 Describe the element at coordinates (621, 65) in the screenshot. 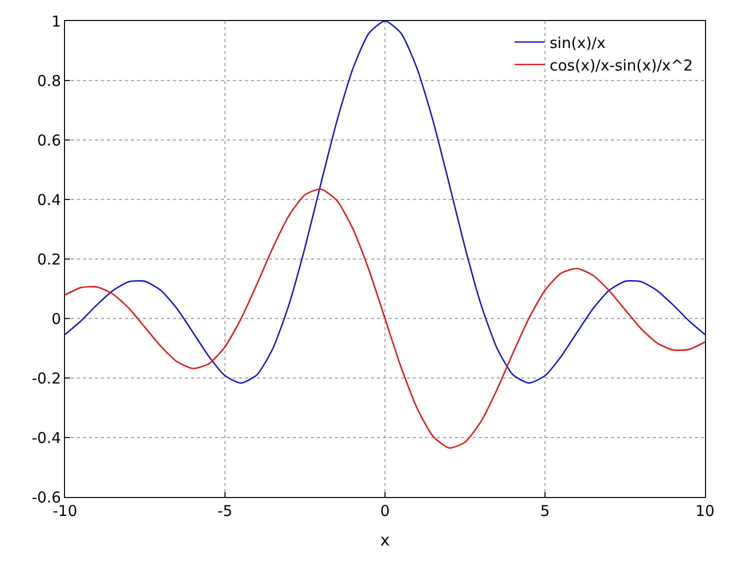

I see `legend-label: cos(x)/x-sin(x)/x^2` at that location.